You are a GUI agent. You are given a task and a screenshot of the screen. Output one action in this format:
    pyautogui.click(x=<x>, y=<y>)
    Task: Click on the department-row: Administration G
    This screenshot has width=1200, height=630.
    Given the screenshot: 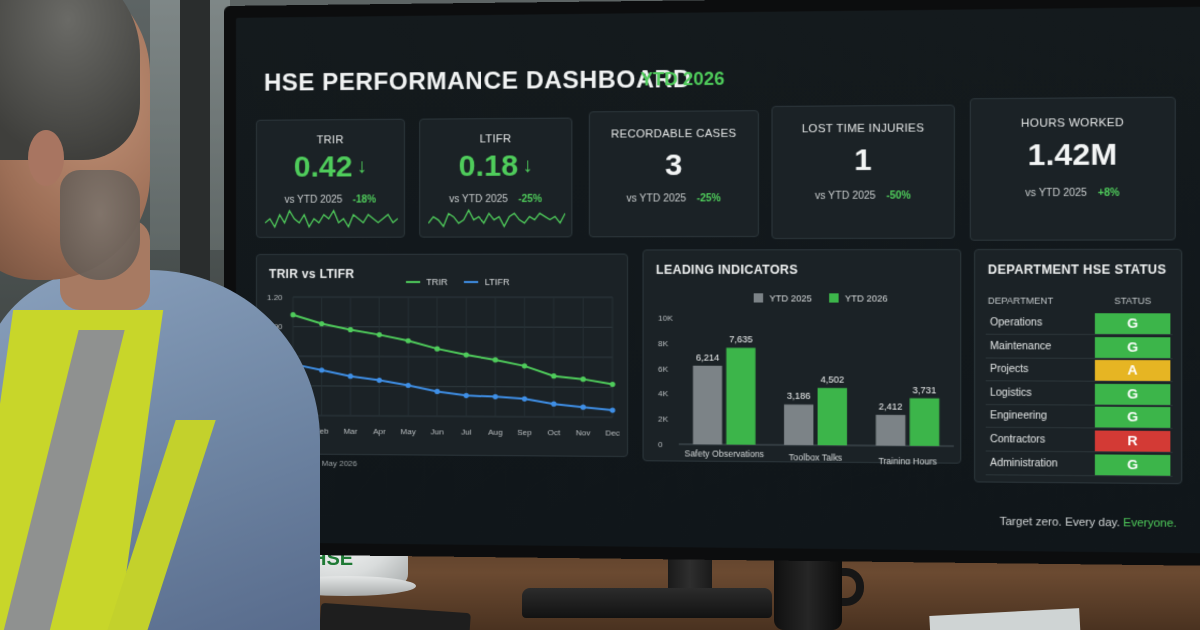 What is the action you would take?
    pyautogui.click(x=1079, y=464)
    